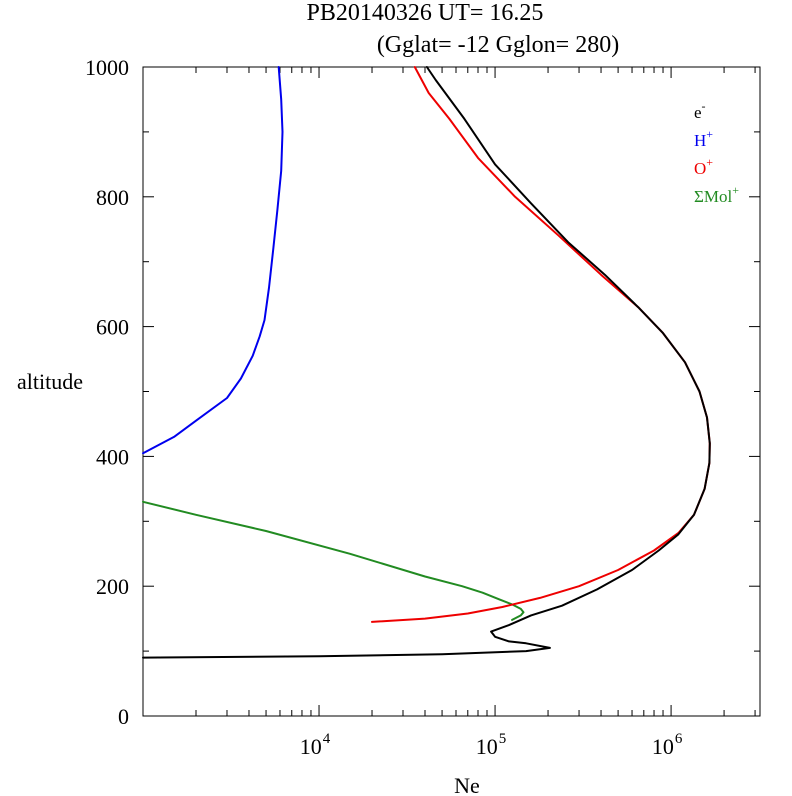 The width and height of the screenshot is (792, 796). I want to click on legend-entry: O+, so click(703, 166).